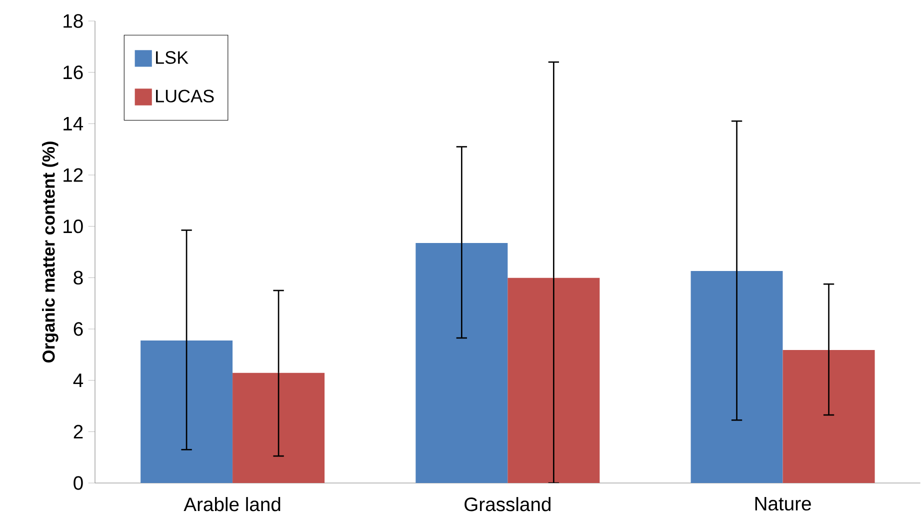  What do you see at coordinates (783, 504) in the screenshot?
I see `x-tick-label: Nature` at bounding box center [783, 504].